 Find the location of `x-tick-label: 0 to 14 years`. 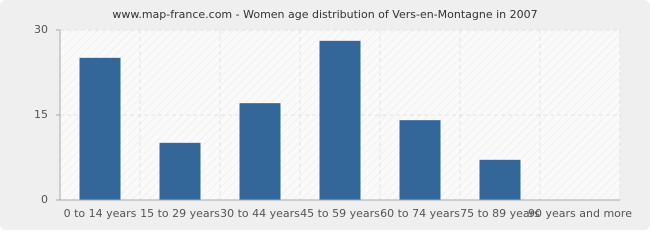

x-tick-label: 0 to 14 years is located at coordinates (100, 213).